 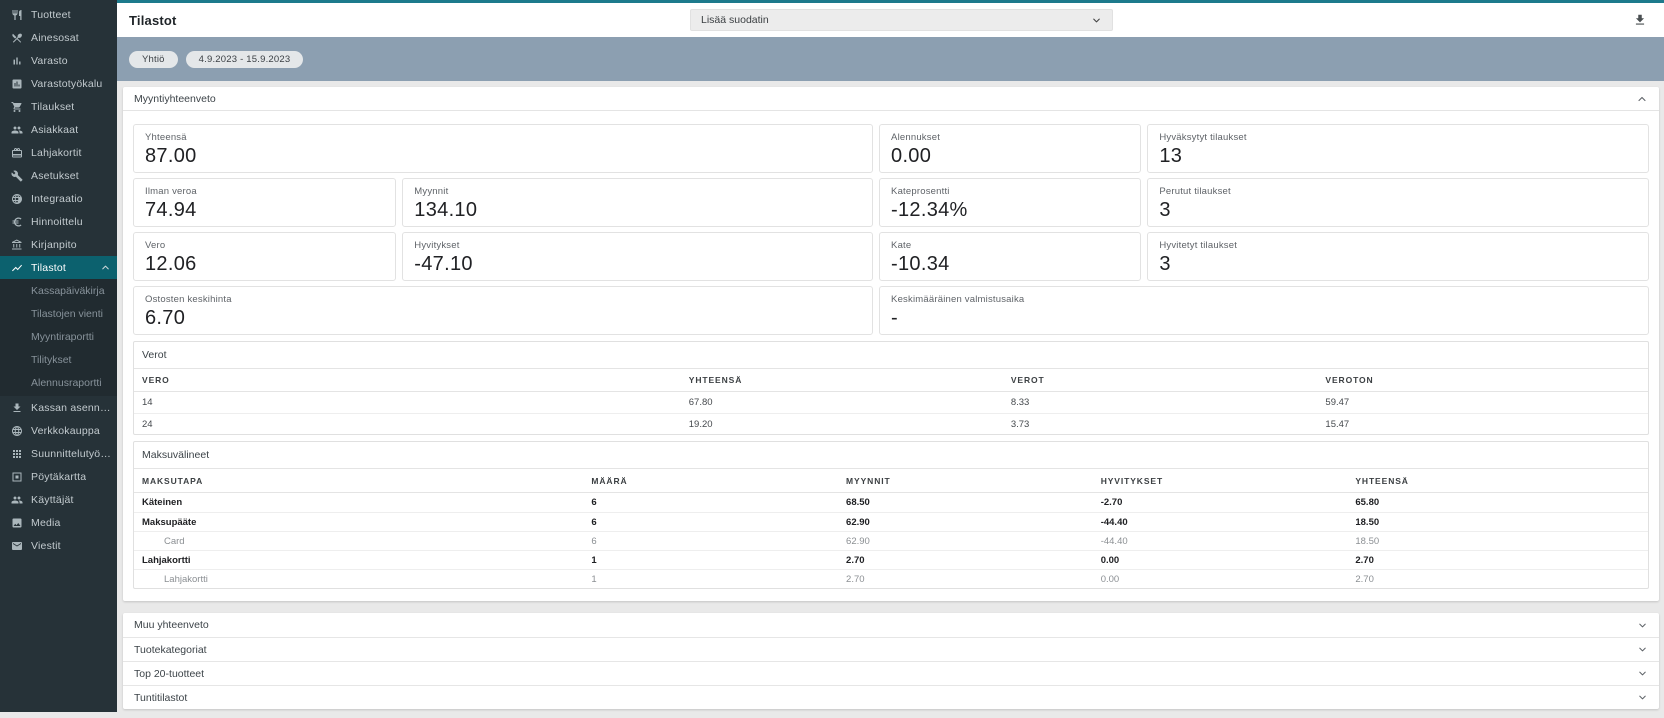 What do you see at coordinates (868, 480) in the screenshot?
I see `column-header: MYYNNIT` at bounding box center [868, 480].